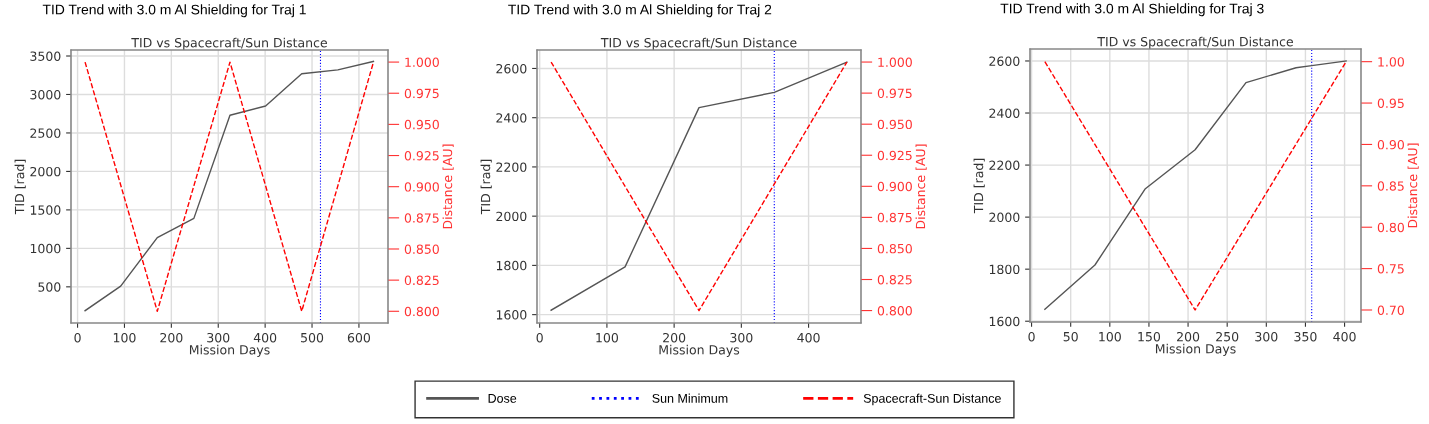  I want to click on chart-title: TID Trend with 3.0 m Al Shielding for Traj 3, so click(1132, 10).